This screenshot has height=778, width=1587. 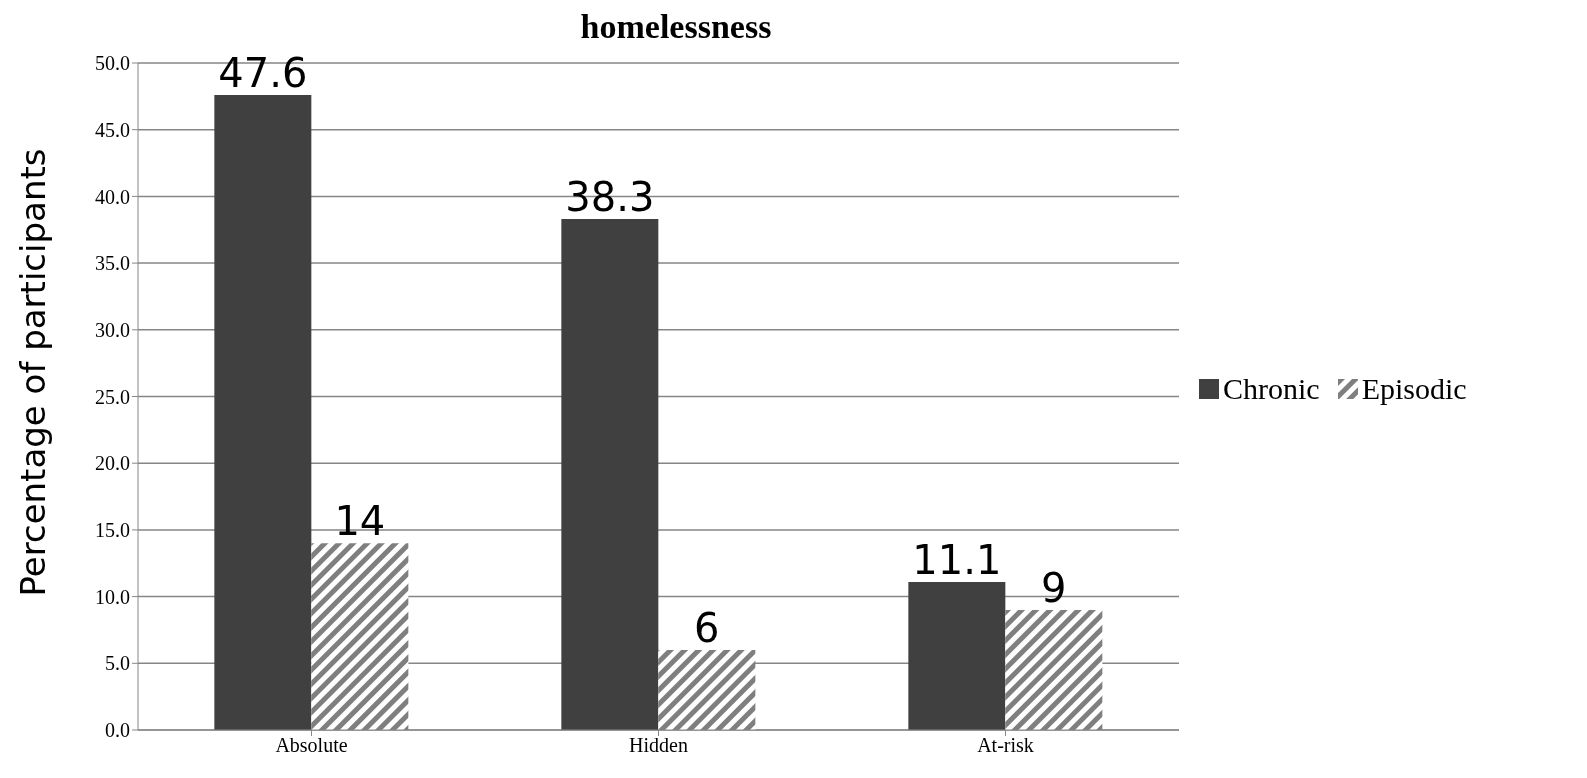 I want to click on y-tick-label: 5.0, so click(x=117, y=663).